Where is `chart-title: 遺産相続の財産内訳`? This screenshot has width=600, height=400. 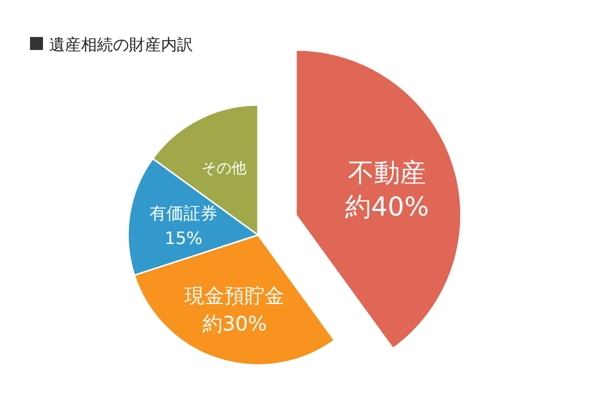
chart-title: 遺産相続の財産内訳 is located at coordinates (121, 44).